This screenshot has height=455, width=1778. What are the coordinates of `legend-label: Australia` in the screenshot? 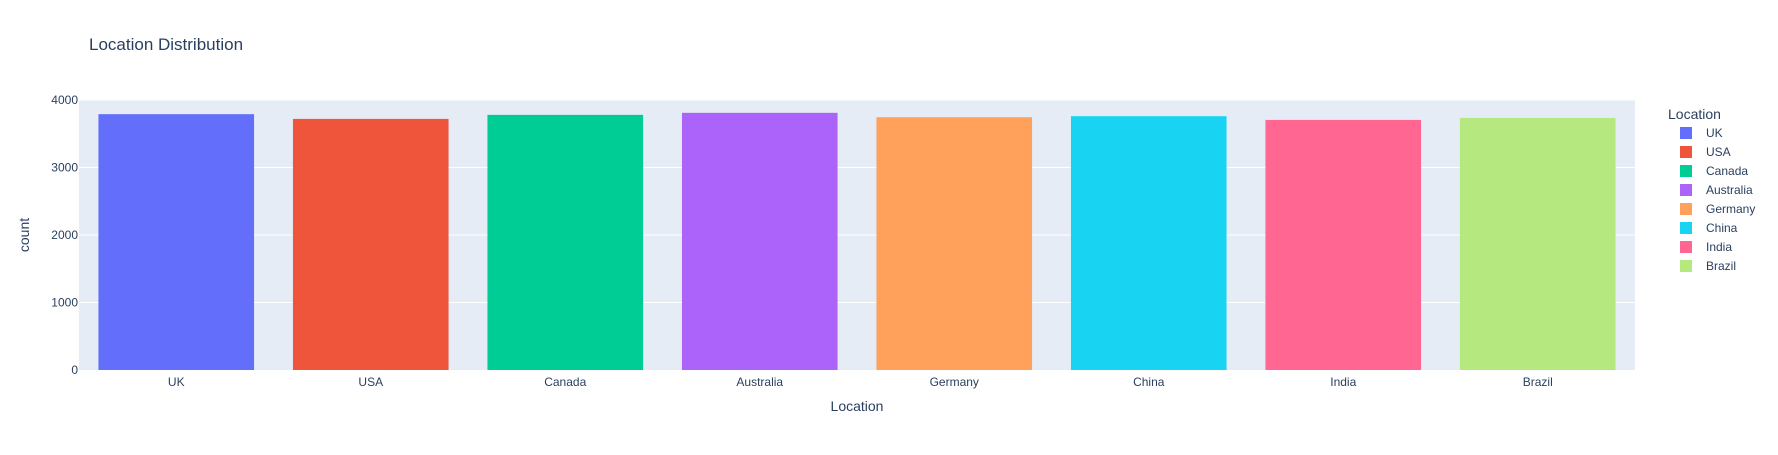 It's located at (1729, 190).